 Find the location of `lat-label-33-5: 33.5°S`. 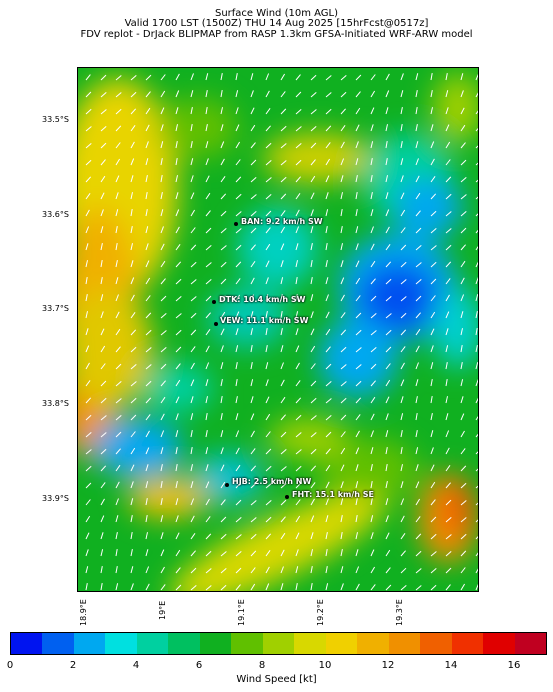

lat-label-33-5: 33.5°S is located at coordinates (55, 119).